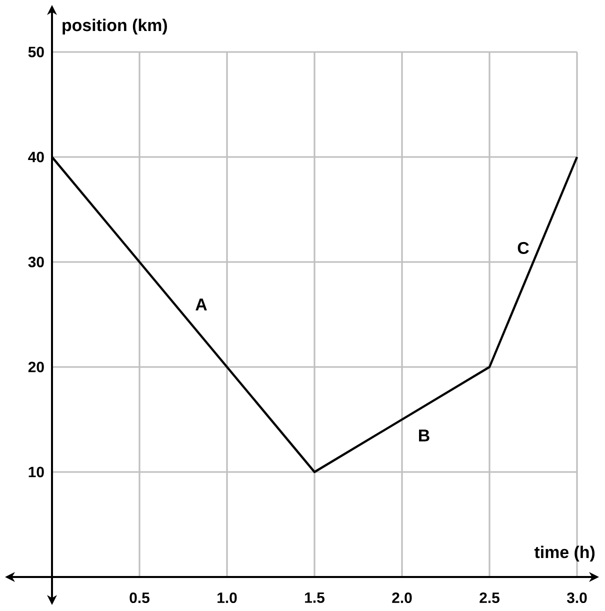  Describe the element at coordinates (424, 436) in the screenshot. I see `annotation: B` at that location.